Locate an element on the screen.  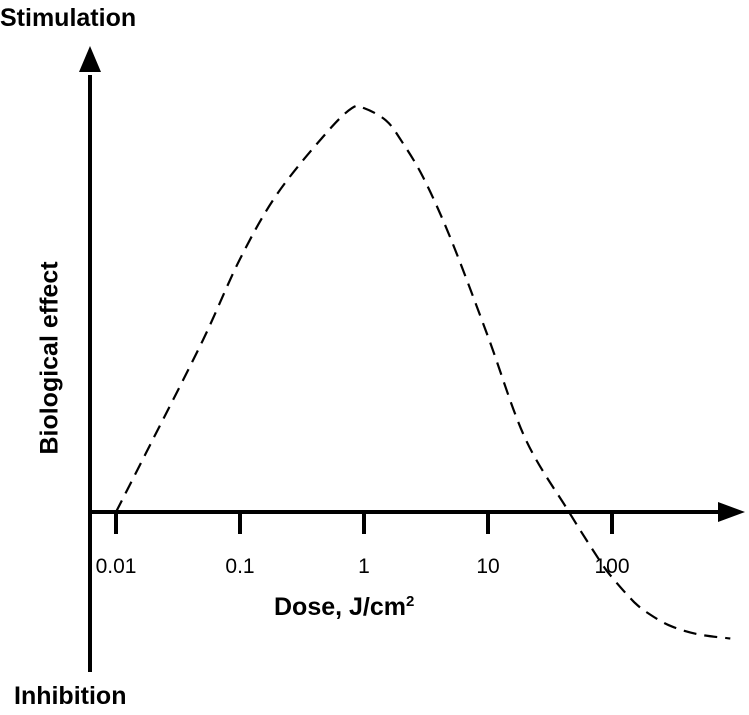
x-axis-title-text: Dose, J/cm is located at coordinates (340, 607).